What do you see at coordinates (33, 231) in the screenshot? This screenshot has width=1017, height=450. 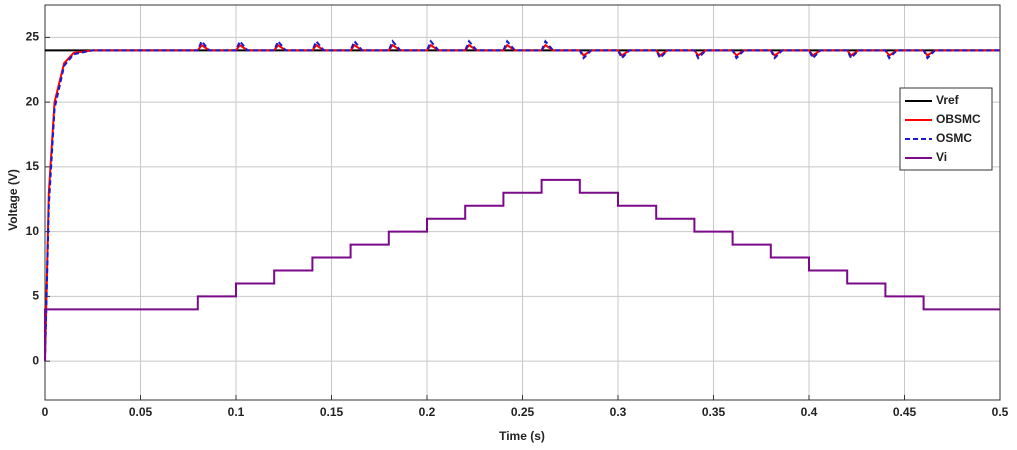 I see `y-tick-label: 10` at bounding box center [33, 231].